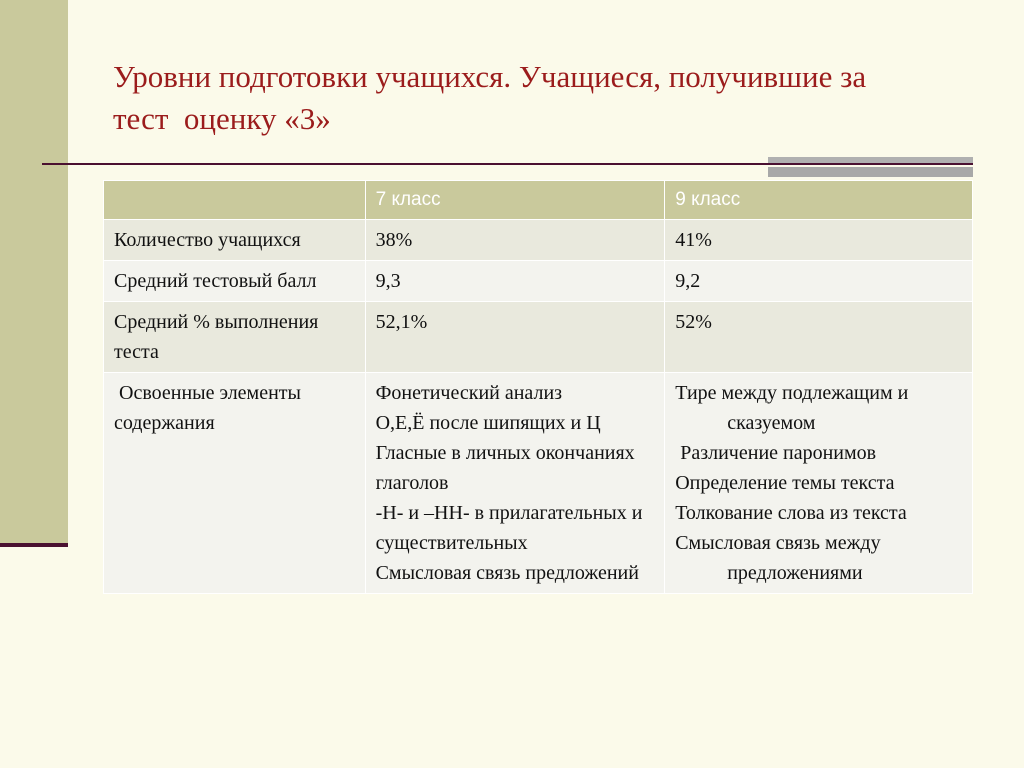 The height and width of the screenshot is (768, 1024). Describe the element at coordinates (515, 281) in the screenshot. I see `cell-grade-7: 9,3` at that location.